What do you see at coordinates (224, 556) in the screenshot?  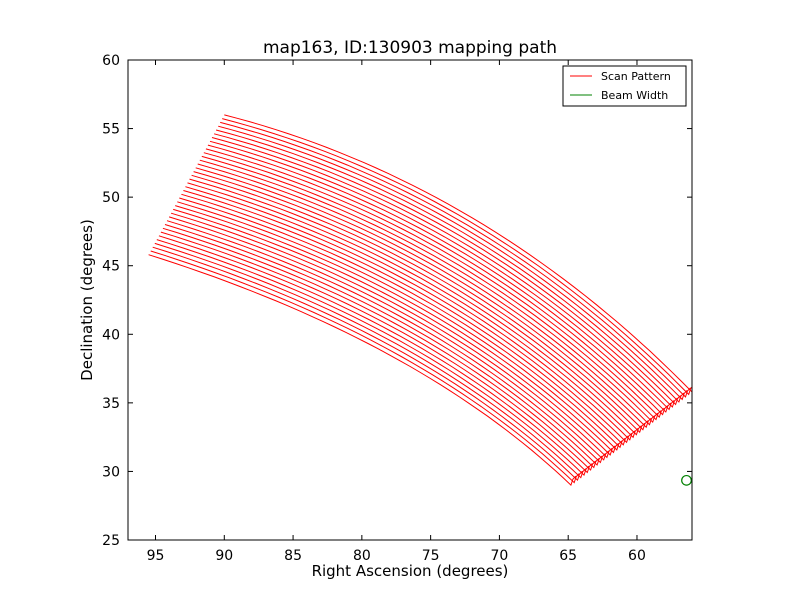 I see `x-tick-label: 90` at bounding box center [224, 556].